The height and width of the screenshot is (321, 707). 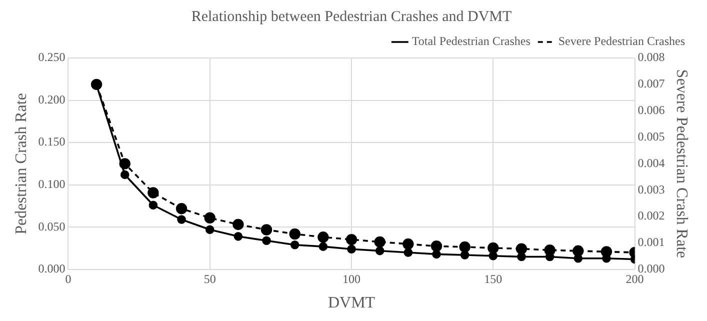 What do you see at coordinates (52, 269) in the screenshot?
I see `y-tick-label: 0.000` at bounding box center [52, 269].